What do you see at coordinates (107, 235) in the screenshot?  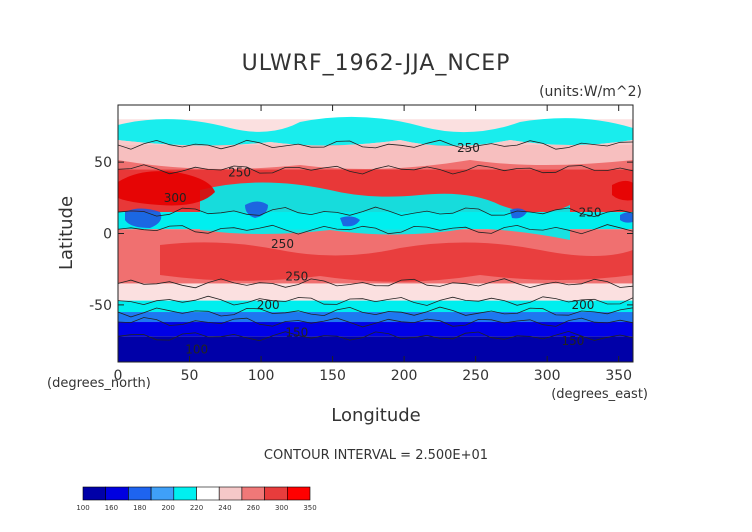 I see `y-tick-label-1: 0` at bounding box center [107, 235].